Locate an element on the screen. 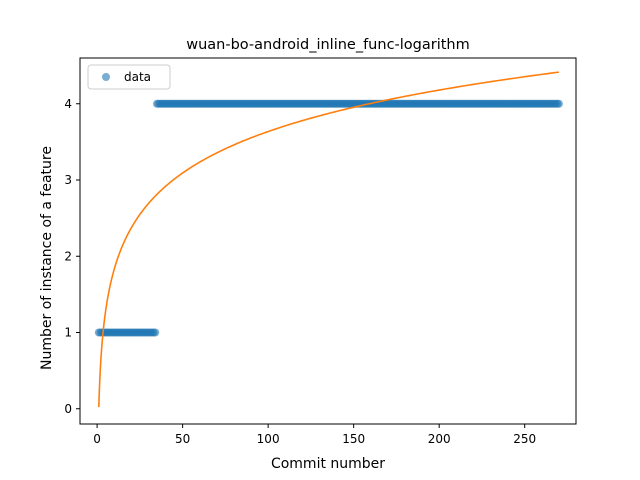  legend: data is located at coordinates (129, 77).